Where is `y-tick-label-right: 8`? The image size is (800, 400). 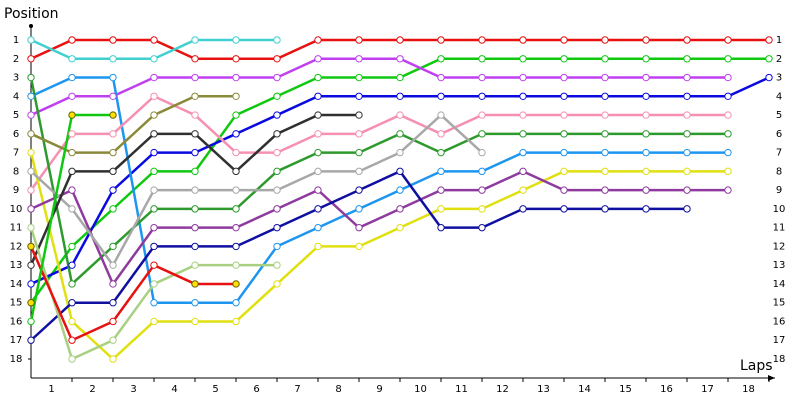 y-tick-label-right: 8 is located at coordinates (779, 171).